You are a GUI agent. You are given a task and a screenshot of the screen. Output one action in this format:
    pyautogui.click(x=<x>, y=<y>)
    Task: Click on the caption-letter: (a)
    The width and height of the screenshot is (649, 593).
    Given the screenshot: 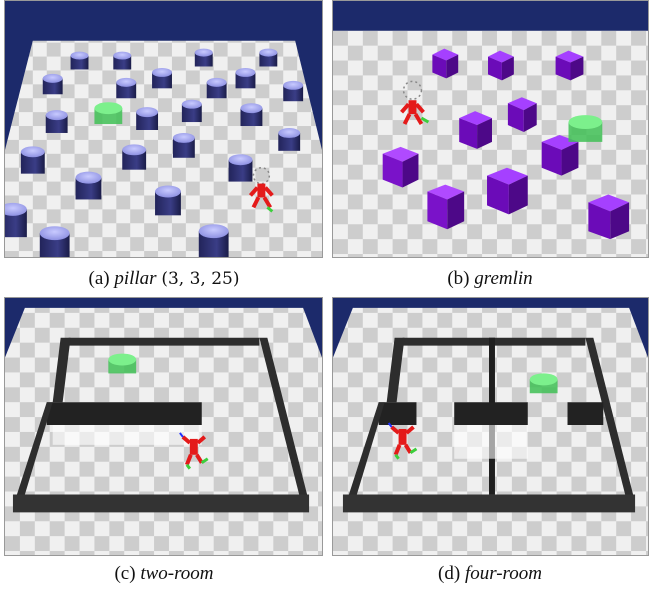 What is the action you would take?
    pyautogui.click(x=99, y=278)
    